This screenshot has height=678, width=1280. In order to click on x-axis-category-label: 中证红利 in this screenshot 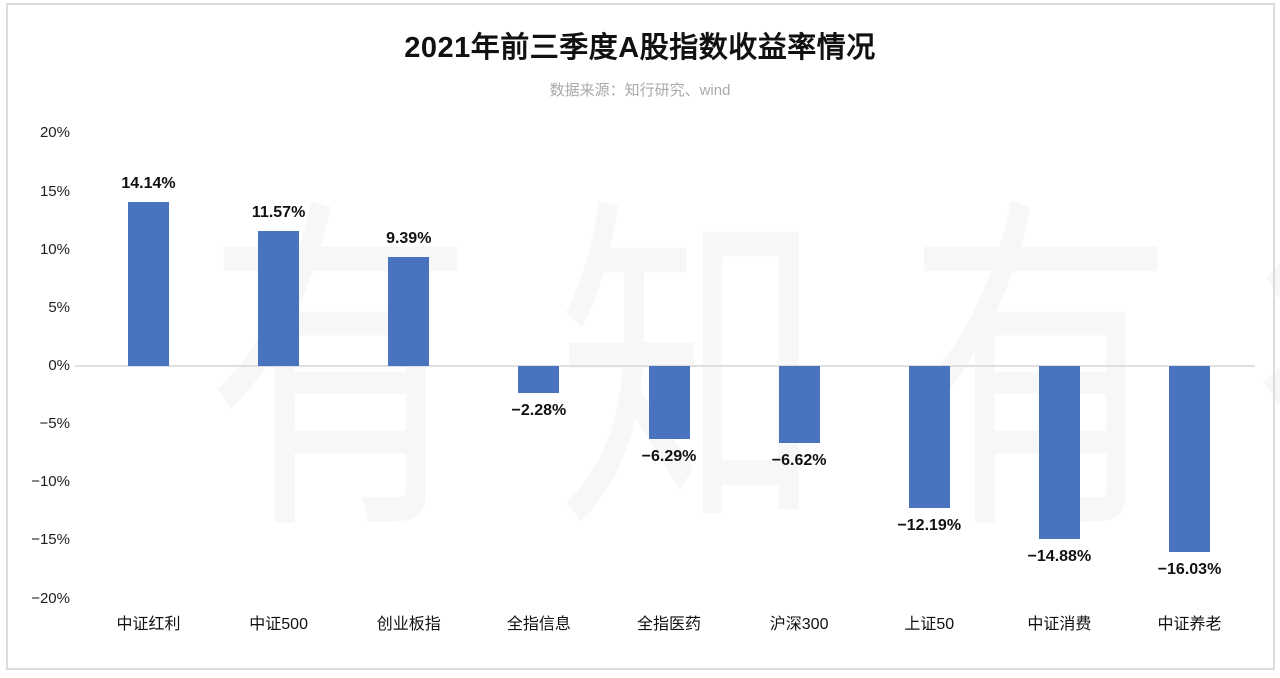, I will do `click(148, 624)`.